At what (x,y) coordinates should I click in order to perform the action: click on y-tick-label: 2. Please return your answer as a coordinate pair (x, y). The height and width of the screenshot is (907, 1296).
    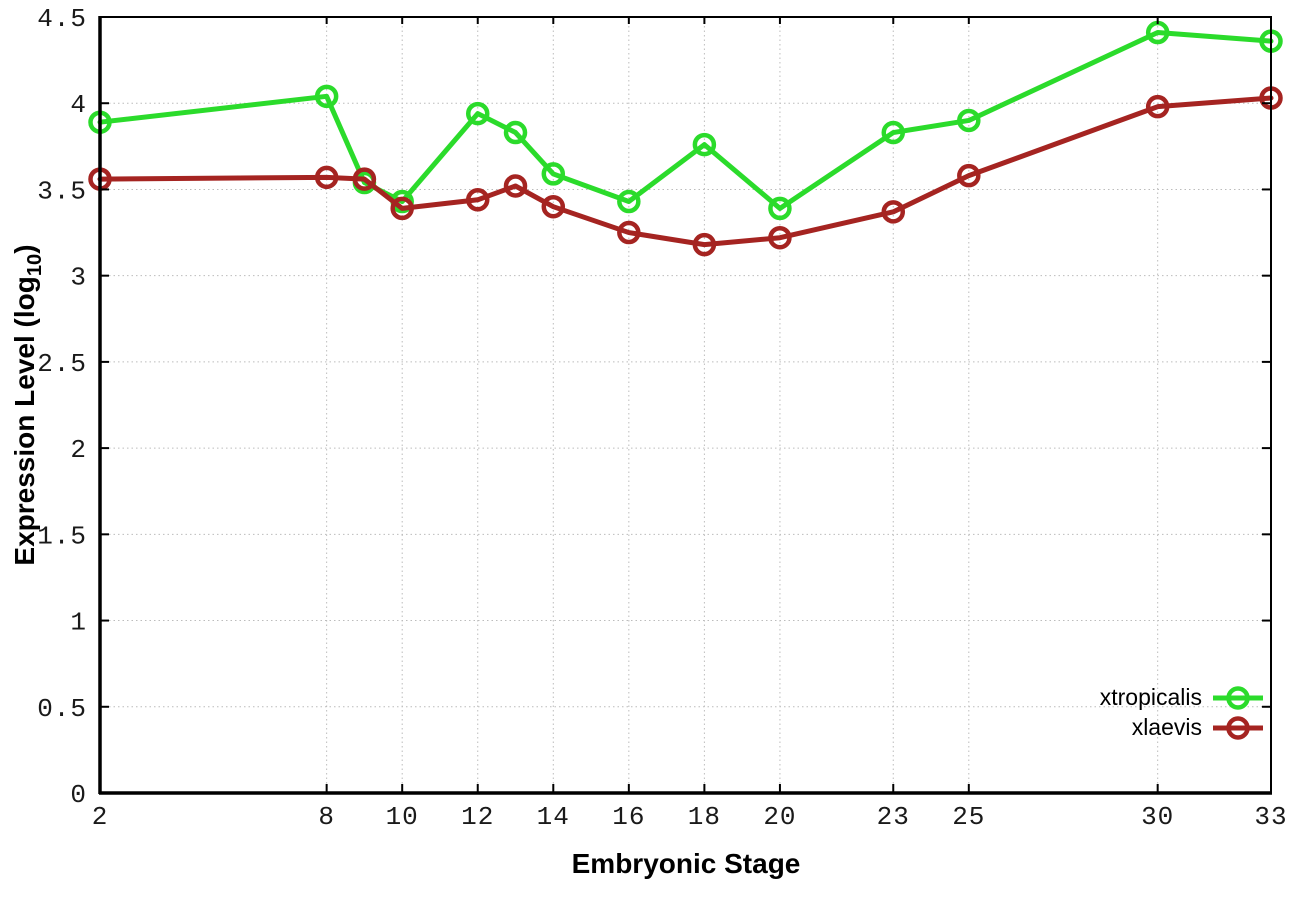
    Looking at the image, I should click on (78, 450).